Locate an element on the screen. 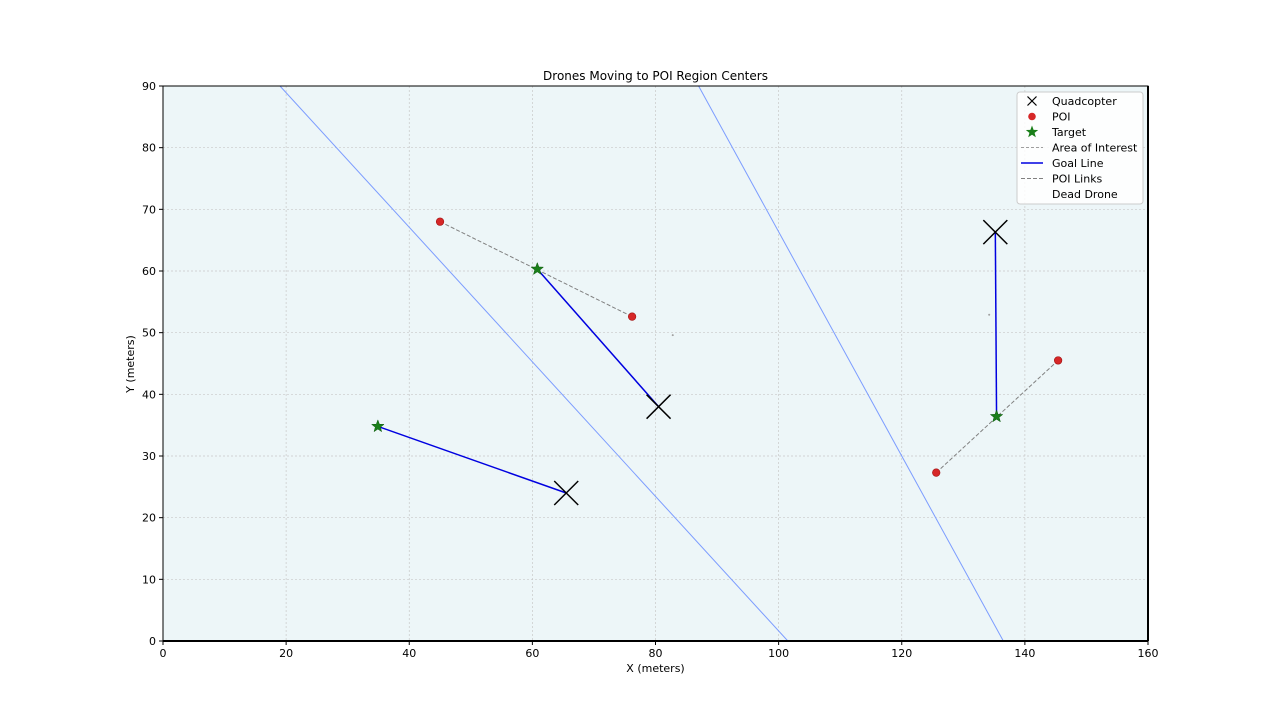  legend-box is located at coordinates (1080, 148).